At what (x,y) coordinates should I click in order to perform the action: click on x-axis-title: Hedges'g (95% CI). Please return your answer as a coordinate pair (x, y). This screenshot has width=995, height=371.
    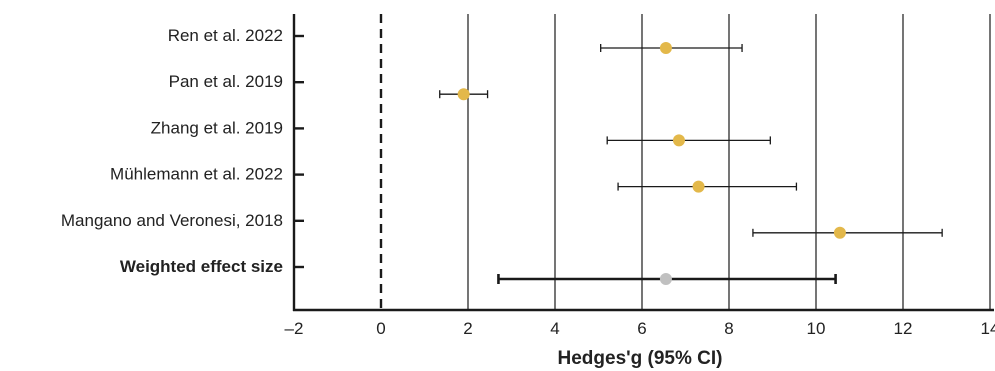
    Looking at the image, I should click on (640, 358).